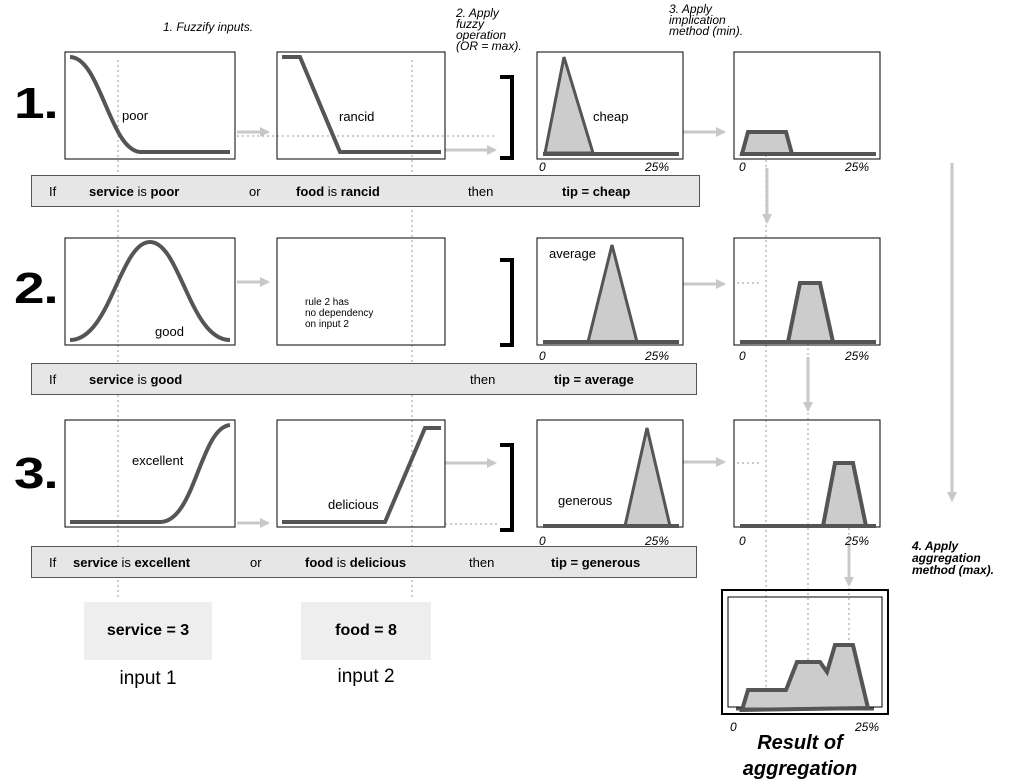 This screenshot has width=1022, height=782. I want to click on step2-line3: operation, so click(481, 35).